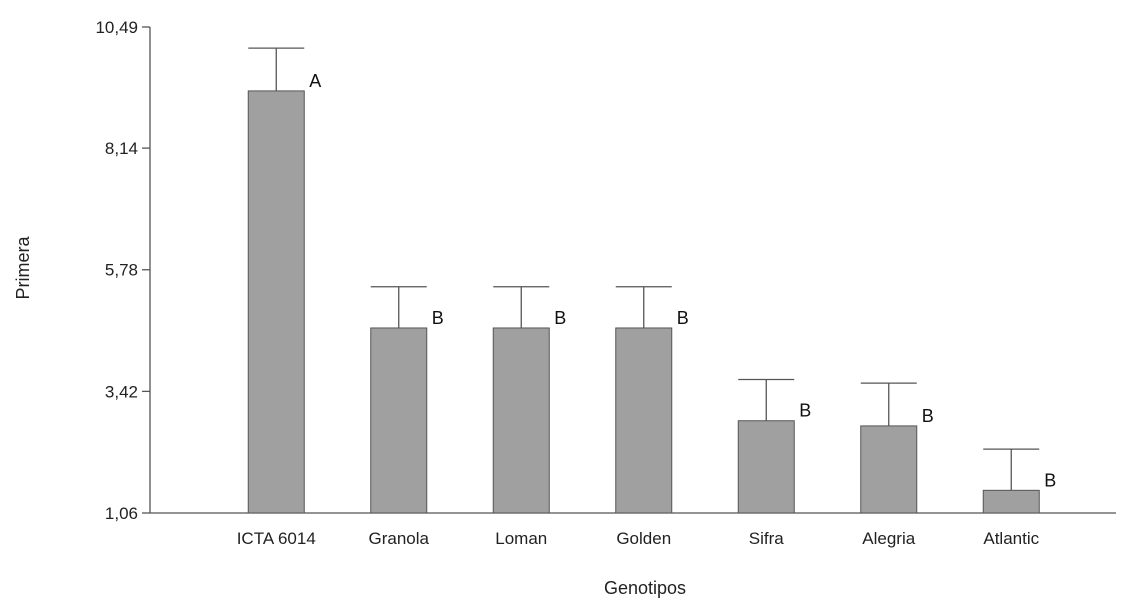  I want to click on x-tick-label: ICTA 6014, so click(276, 538).